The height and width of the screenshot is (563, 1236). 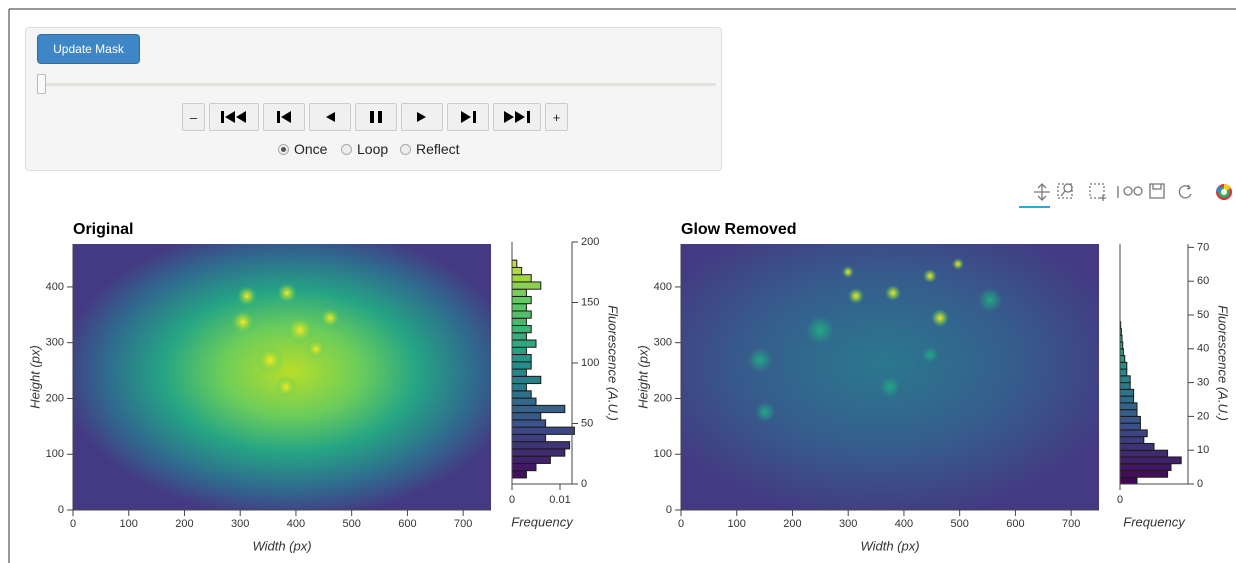 I want to click on play-button, so click(x=422, y=117).